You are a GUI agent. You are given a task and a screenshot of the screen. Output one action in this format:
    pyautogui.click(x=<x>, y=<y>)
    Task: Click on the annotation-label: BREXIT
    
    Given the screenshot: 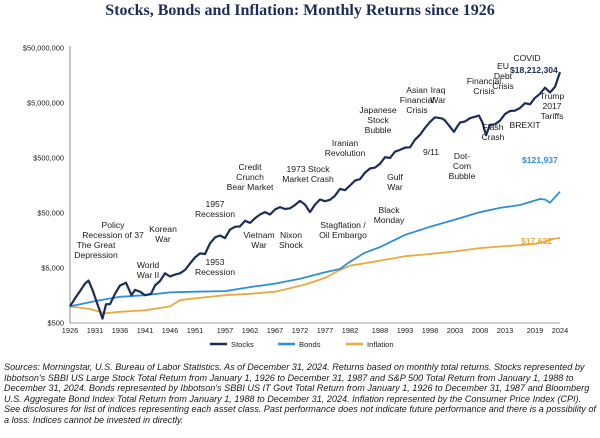 What is the action you would take?
    pyautogui.click(x=525, y=125)
    